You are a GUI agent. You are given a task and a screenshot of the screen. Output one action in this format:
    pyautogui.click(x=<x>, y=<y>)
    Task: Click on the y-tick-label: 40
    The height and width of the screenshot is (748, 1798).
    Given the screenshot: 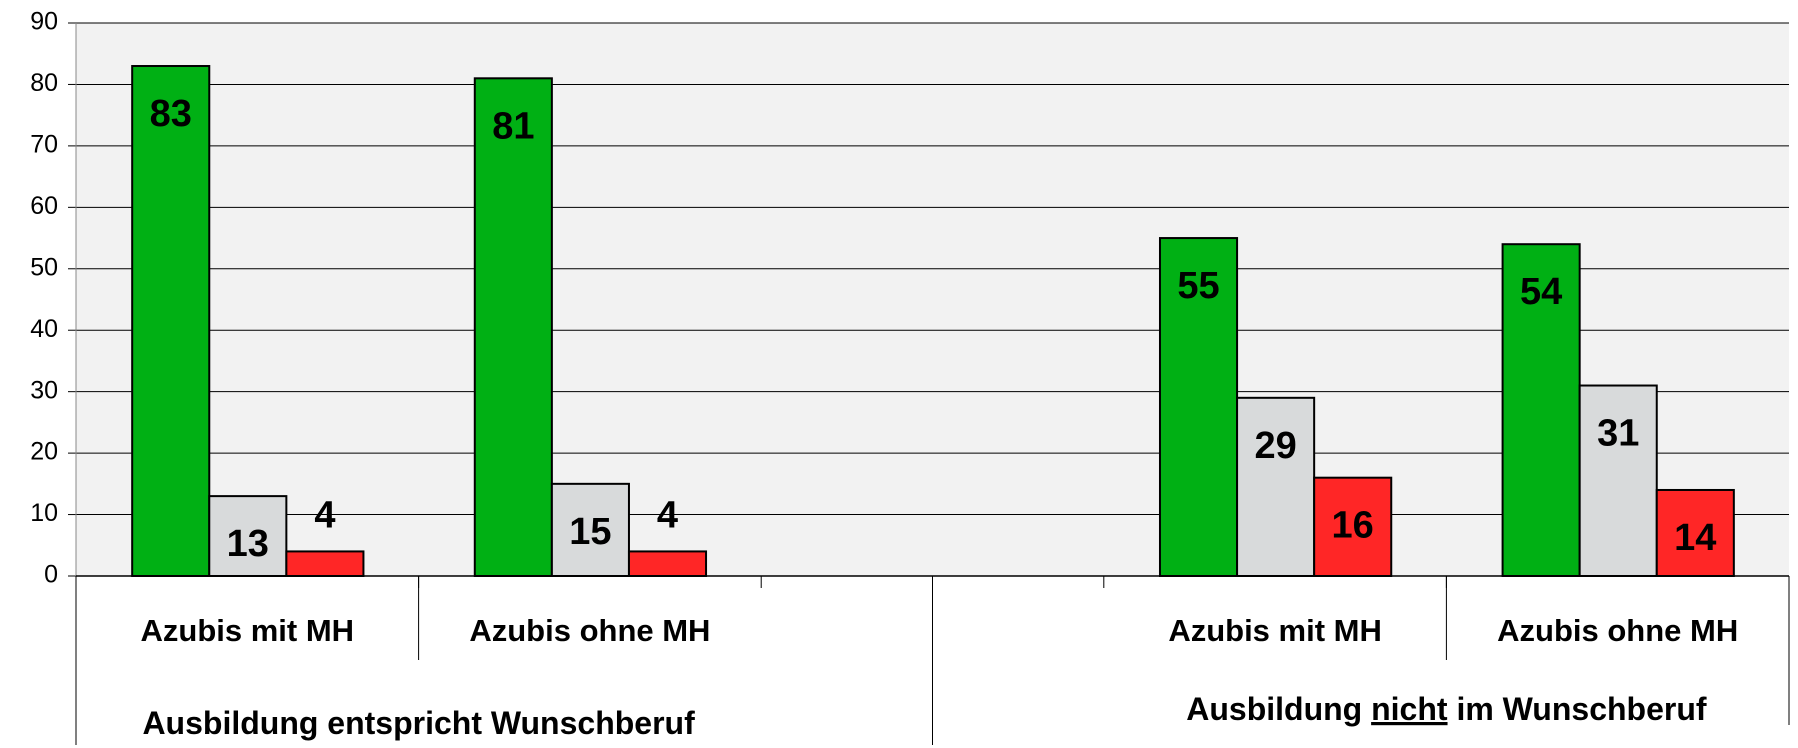 What is the action you would take?
    pyautogui.click(x=44, y=329)
    